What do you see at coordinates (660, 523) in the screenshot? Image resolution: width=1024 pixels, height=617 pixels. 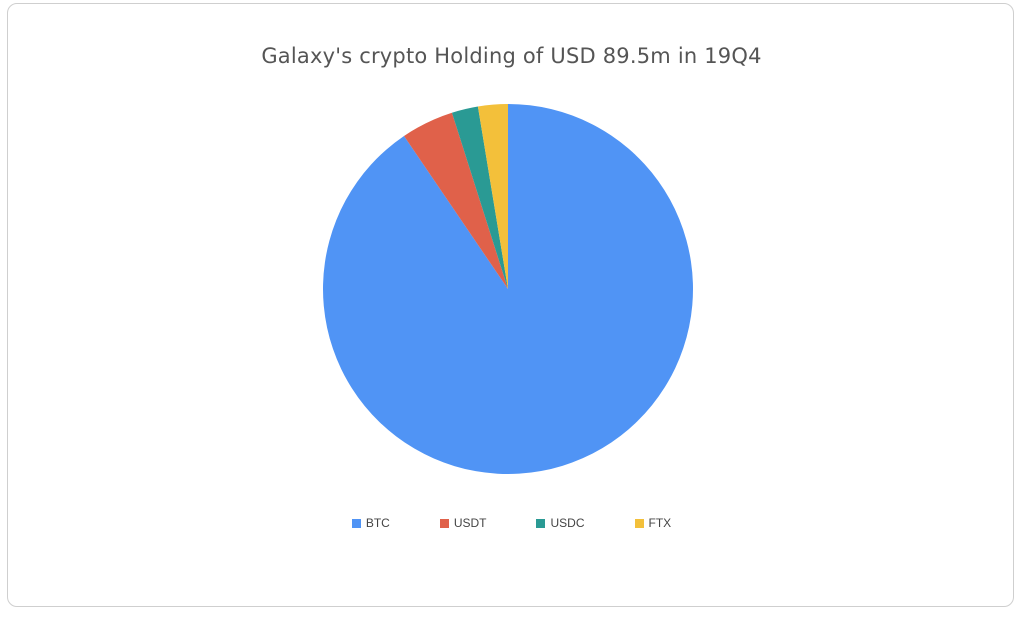 I see `legend-label-ftx: FTX` at bounding box center [660, 523].